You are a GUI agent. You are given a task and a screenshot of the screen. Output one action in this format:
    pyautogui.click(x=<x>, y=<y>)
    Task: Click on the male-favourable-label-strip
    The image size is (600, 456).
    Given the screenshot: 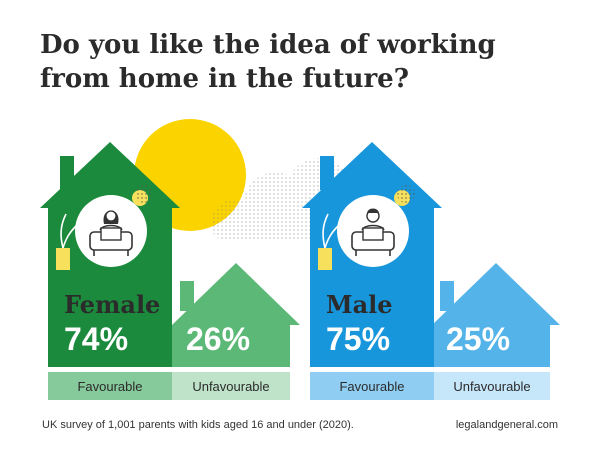 What is the action you would take?
    pyautogui.click(x=372, y=386)
    